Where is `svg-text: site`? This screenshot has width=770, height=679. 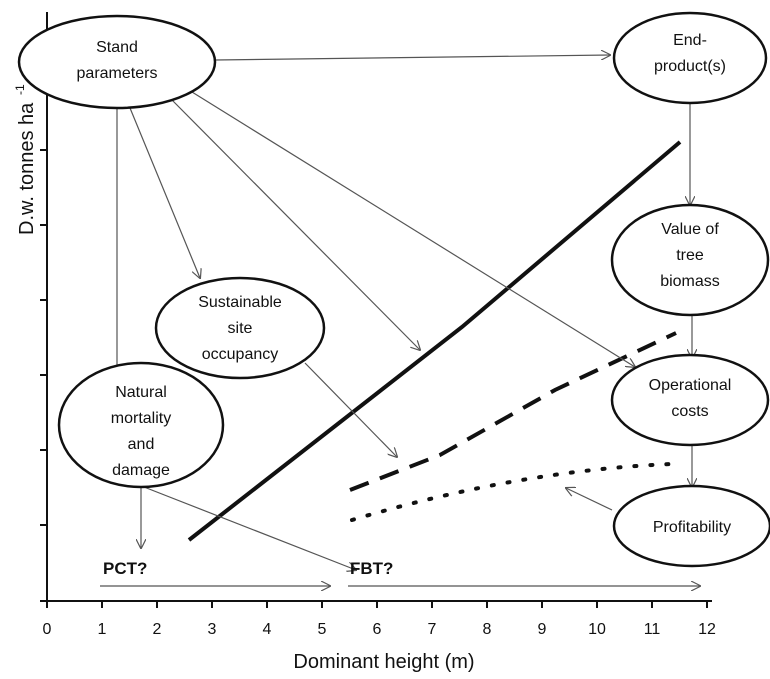 svg-text: site is located at coordinates (240, 328).